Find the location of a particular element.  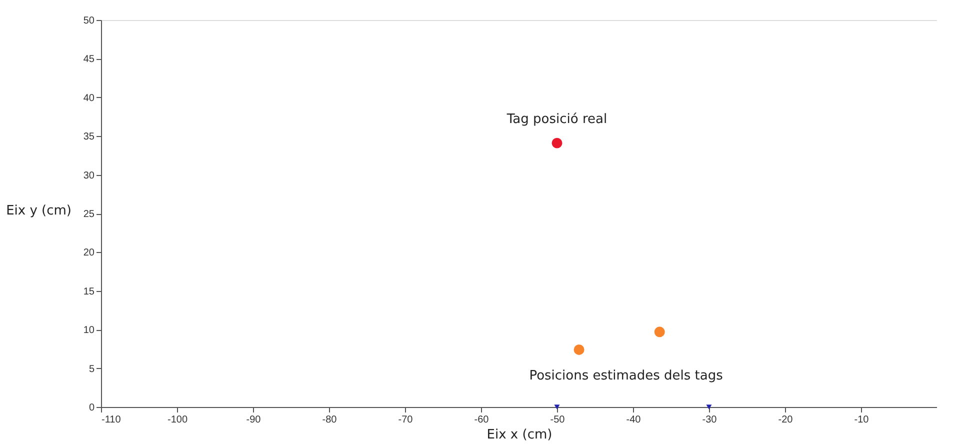

annotation: Tag posició real is located at coordinates (557, 120).